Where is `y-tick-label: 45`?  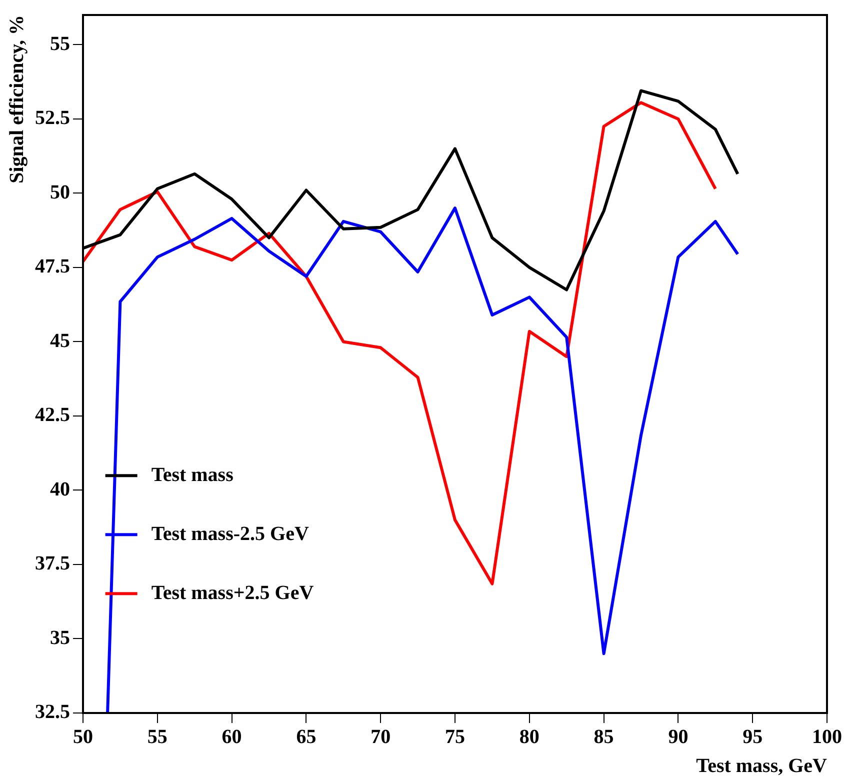
y-tick-label: 45 is located at coordinates (60, 341).